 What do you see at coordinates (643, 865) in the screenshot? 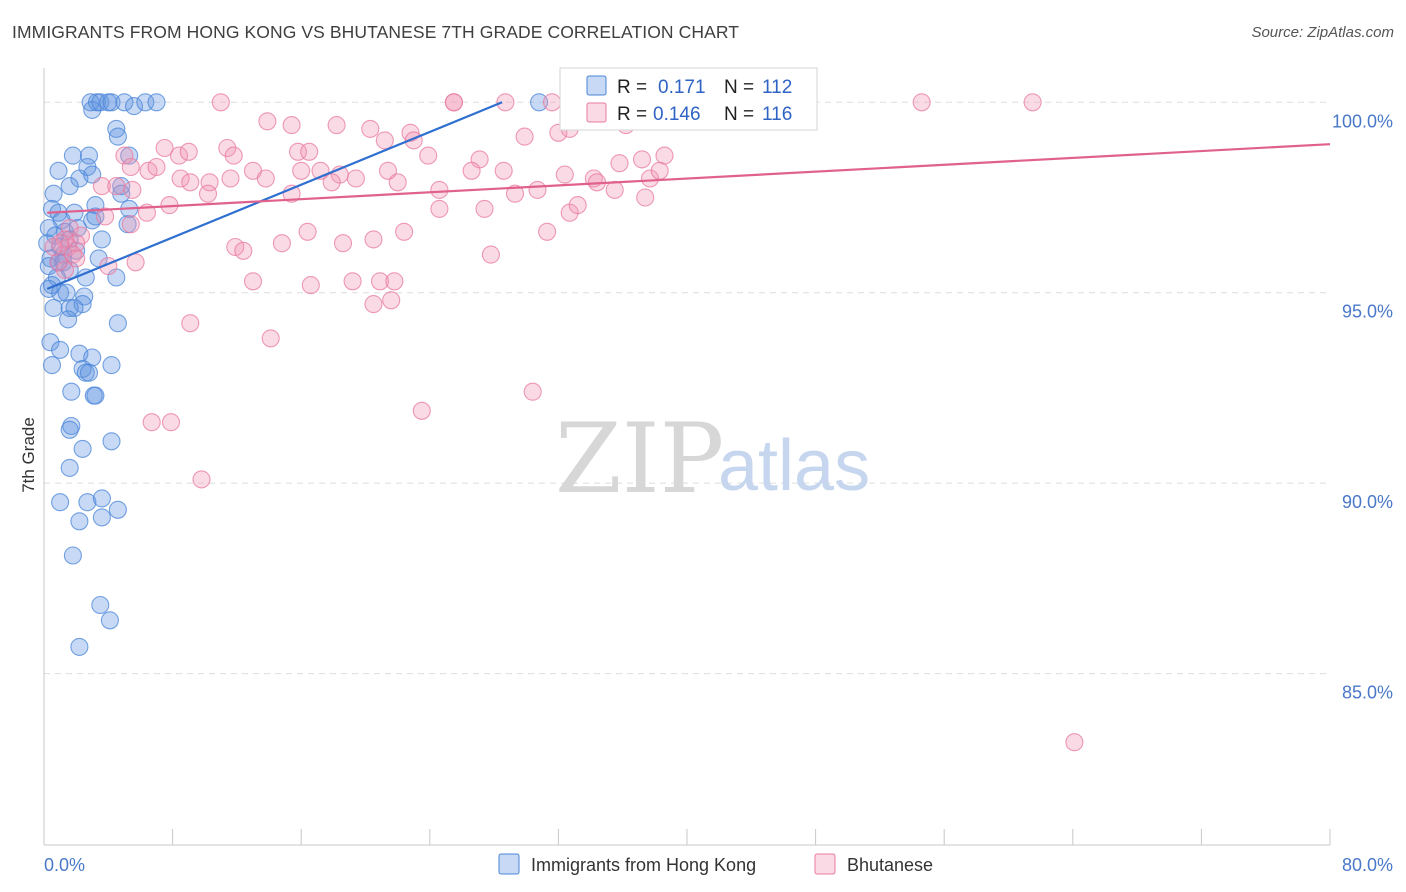
I see `legend-label-hong-kong: Immigrants from Hong Kong` at bounding box center [643, 865].